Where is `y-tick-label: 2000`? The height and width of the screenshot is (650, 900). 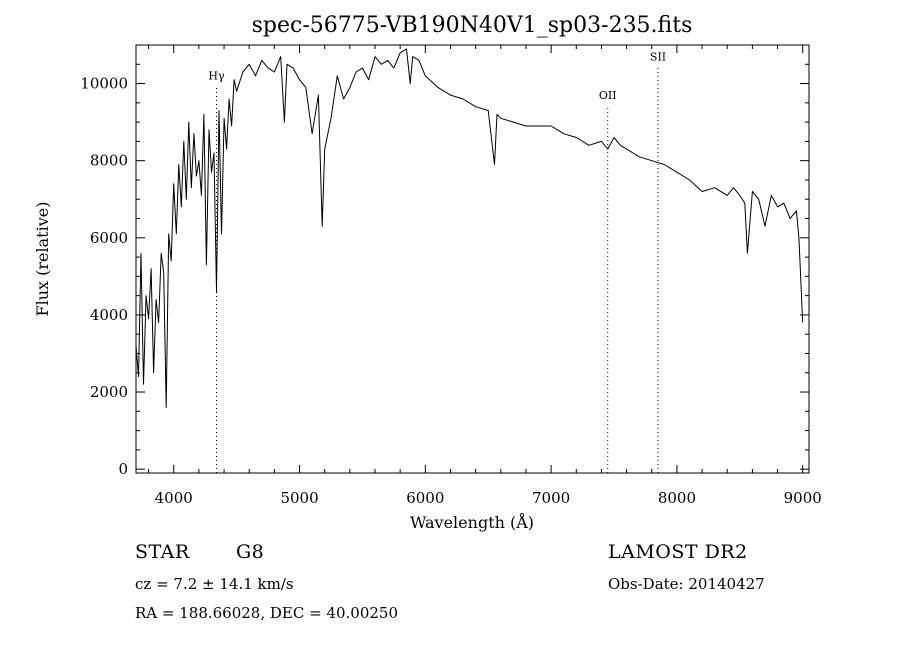
y-tick-label: 2000 is located at coordinates (109, 392).